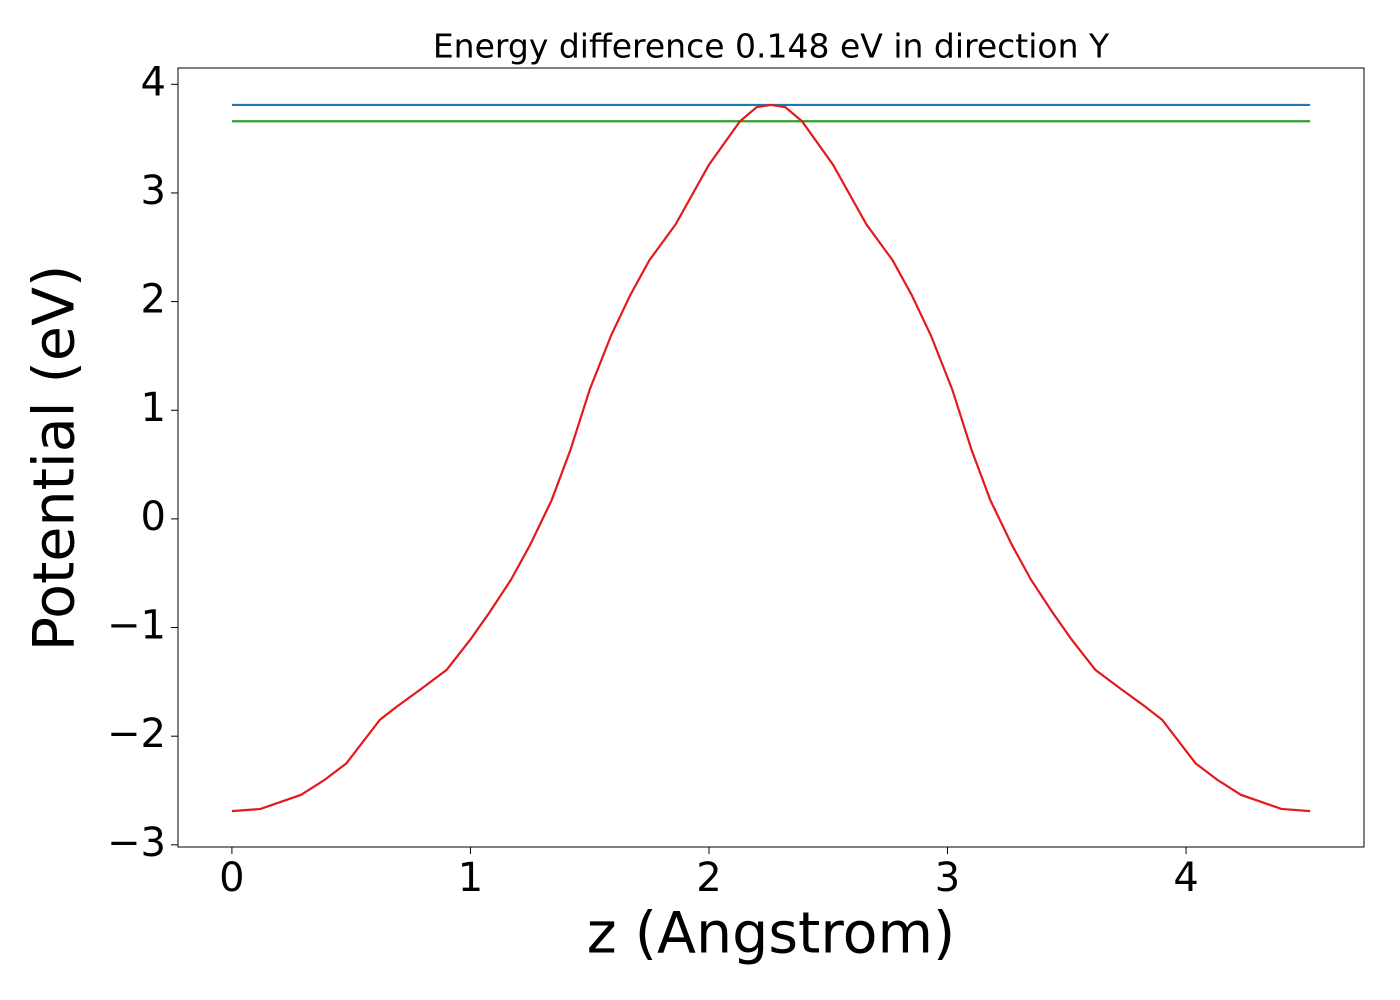 The width and height of the screenshot is (1400, 1000). What do you see at coordinates (231, 878) in the screenshot?
I see `x-tick-label: 0` at bounding box center [231, 878].